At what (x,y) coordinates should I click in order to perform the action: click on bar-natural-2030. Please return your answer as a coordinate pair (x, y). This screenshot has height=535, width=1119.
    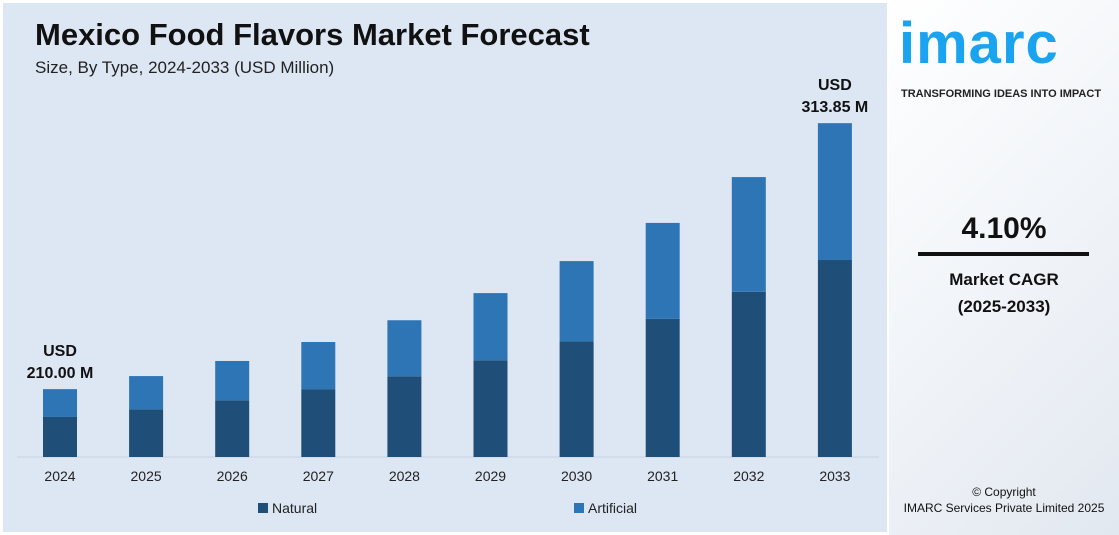
    Looking at the image, I should click on (576, 399).